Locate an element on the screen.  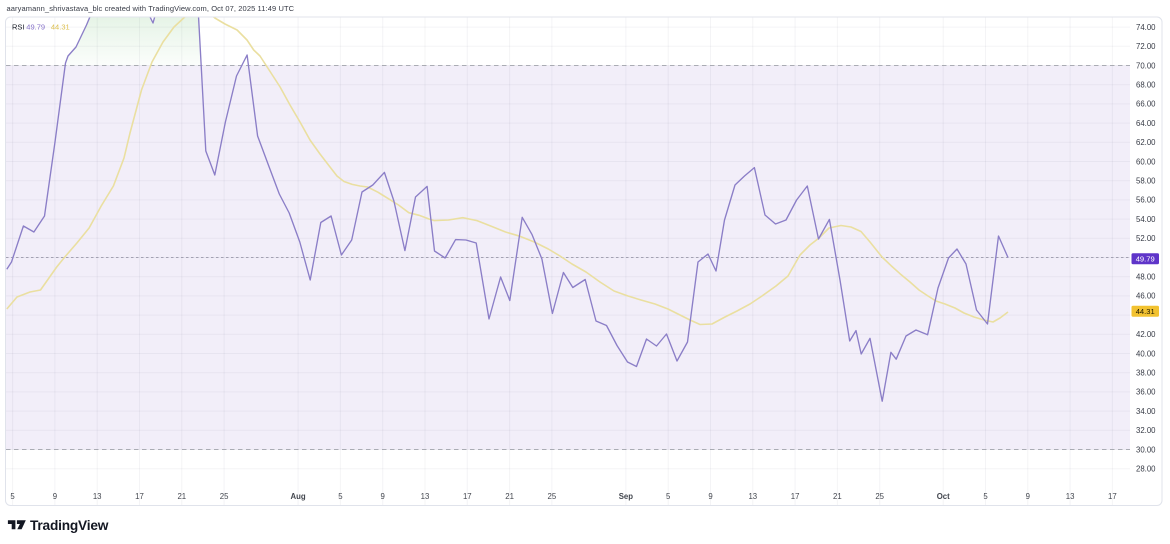
svg-text: 46.00 is located at coordinates (1146, 296).